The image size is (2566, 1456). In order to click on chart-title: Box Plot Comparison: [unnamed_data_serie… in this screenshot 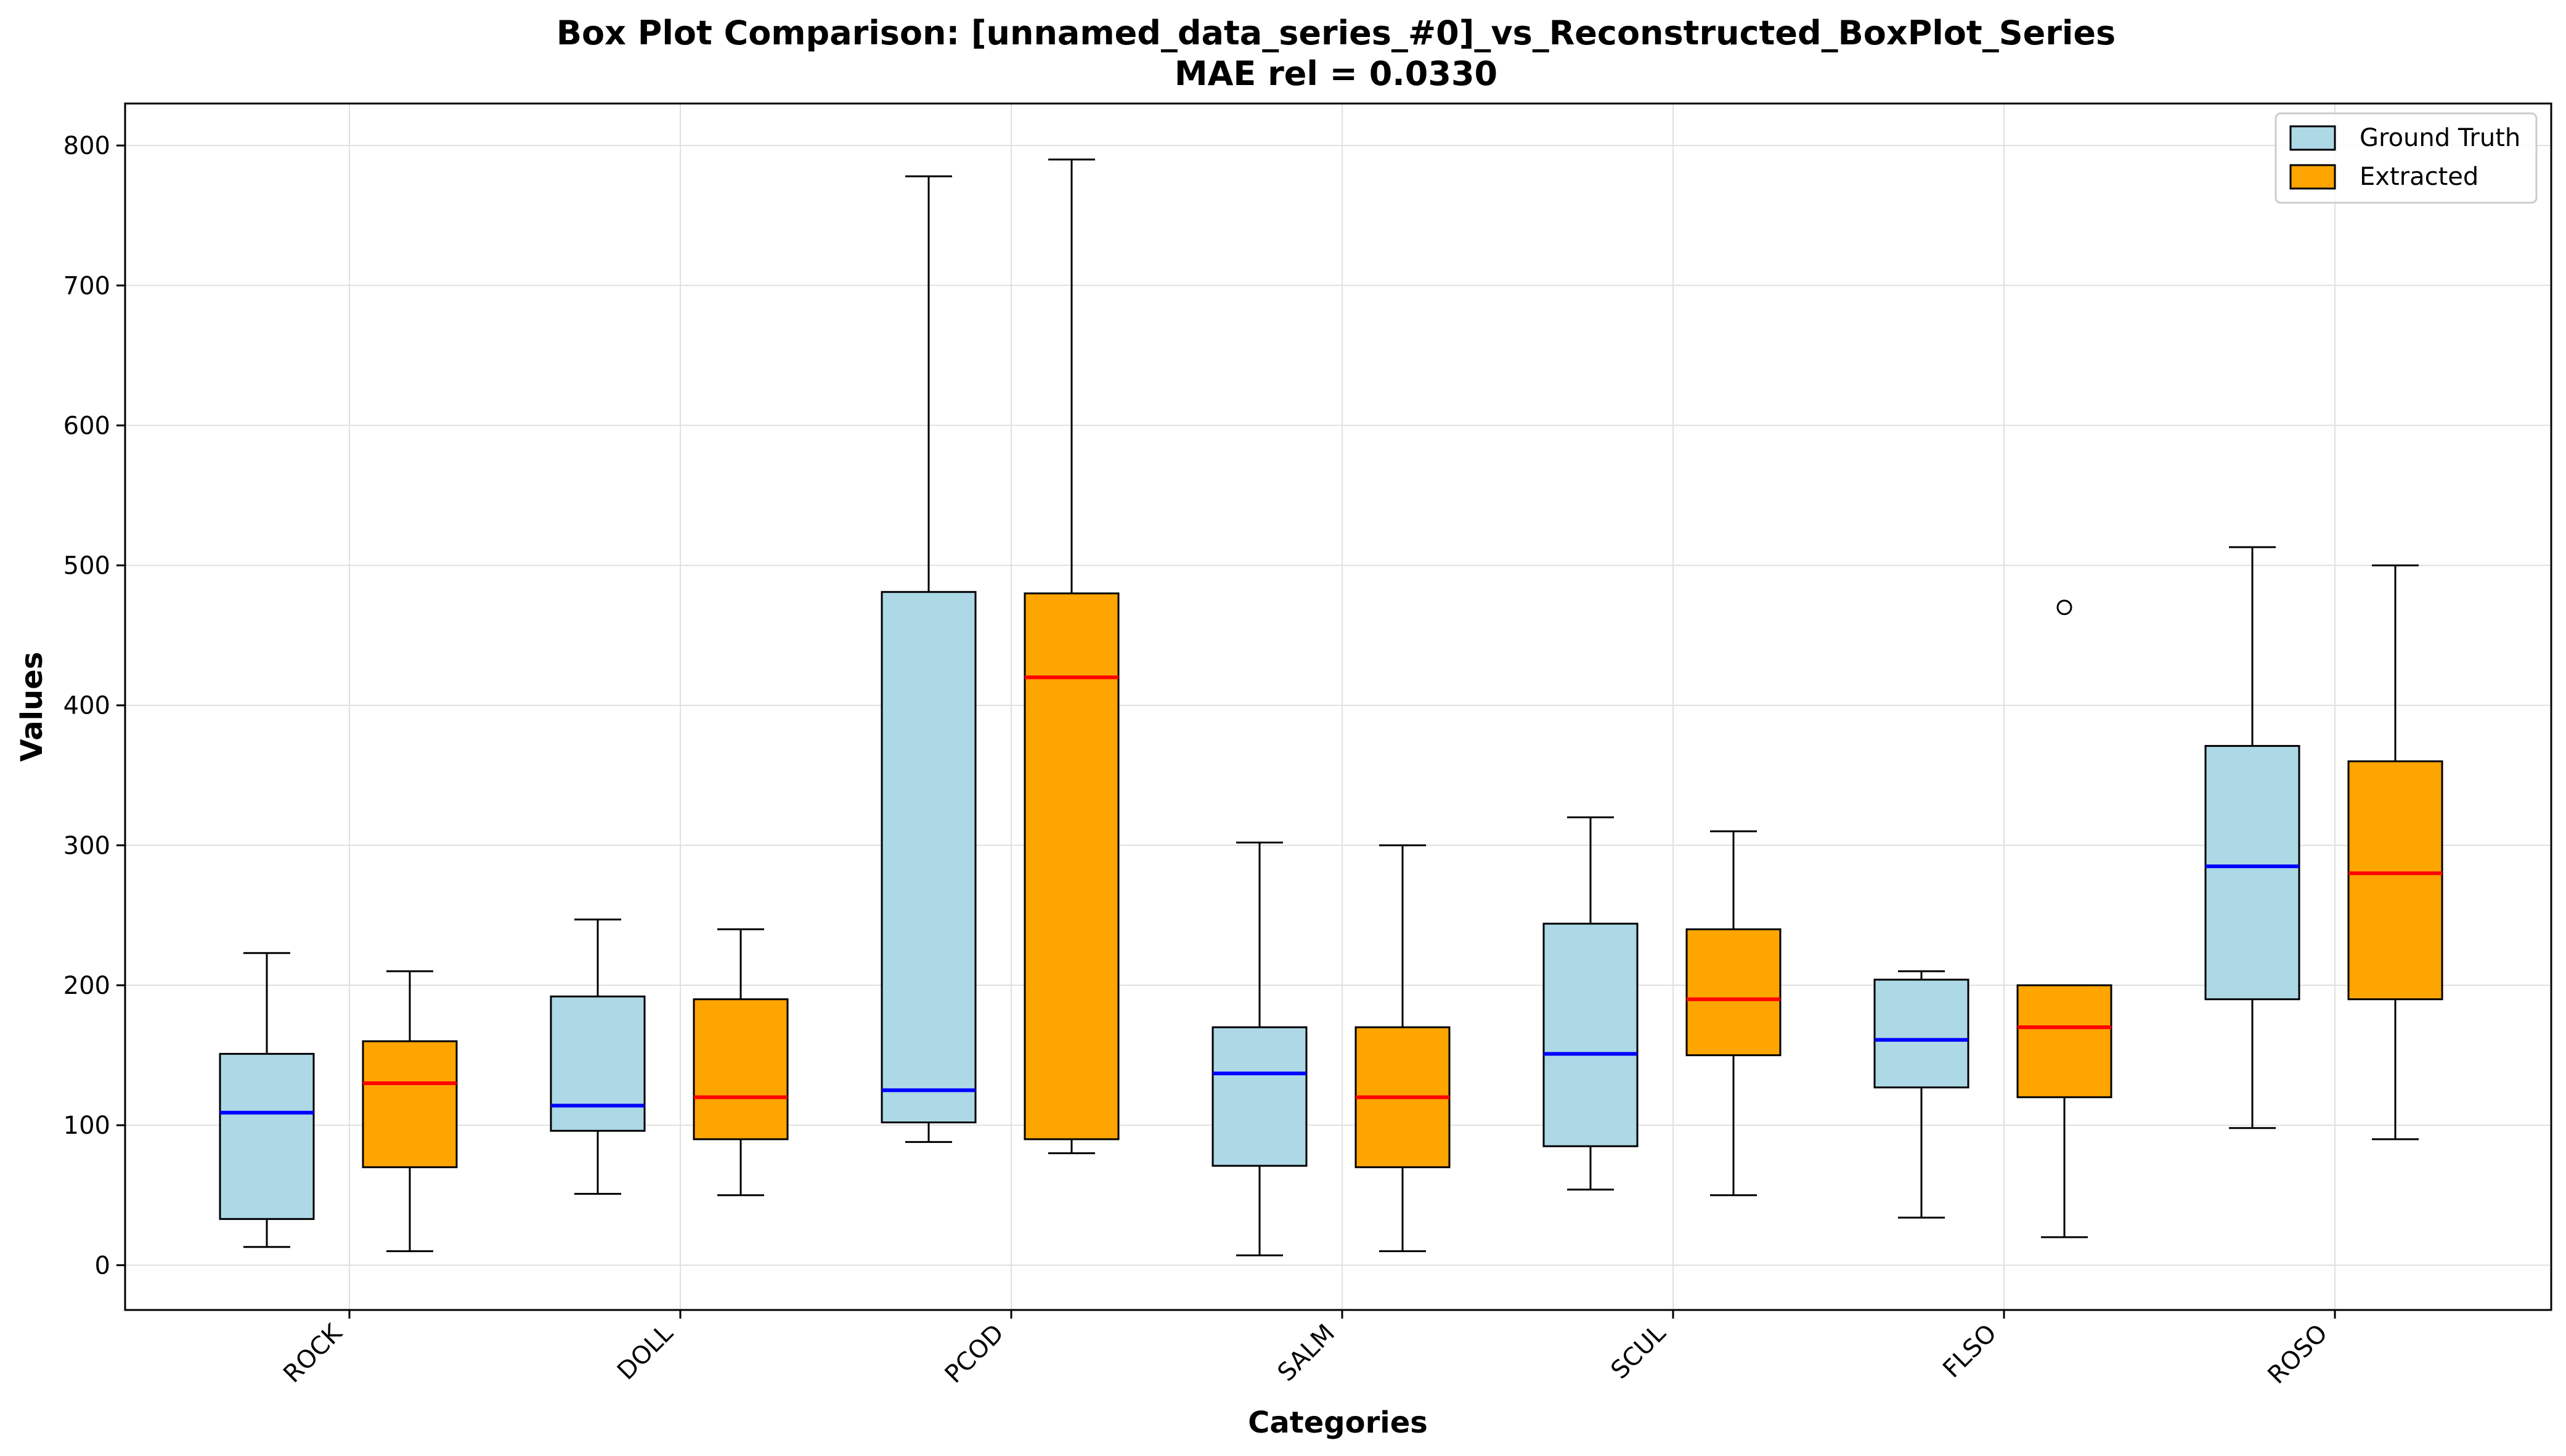, I will do `click(1336, 33)`.